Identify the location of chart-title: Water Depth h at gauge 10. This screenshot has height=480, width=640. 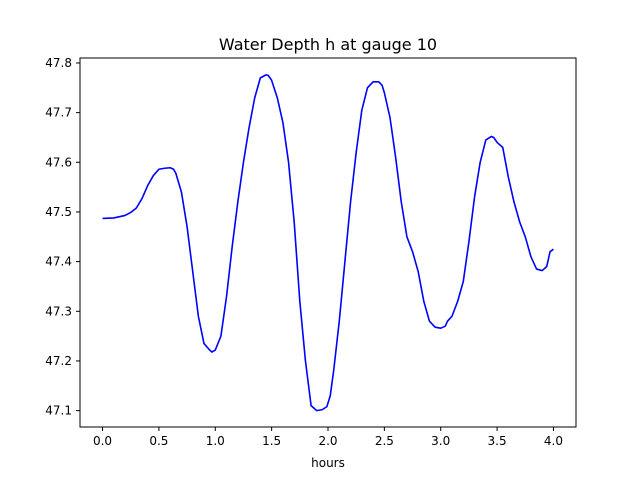
(328, 44).